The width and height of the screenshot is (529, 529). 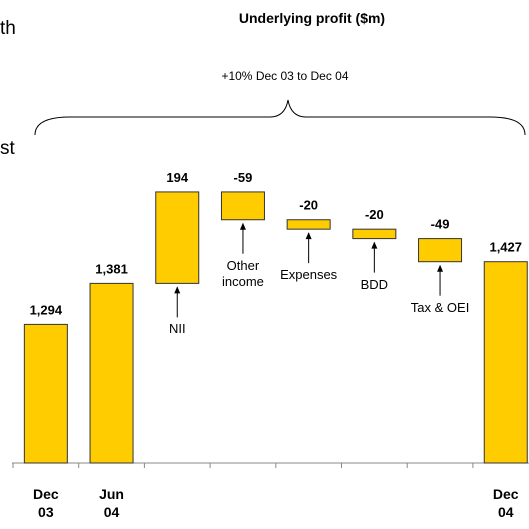 I want to click on note-label: NII, so click(x=177, y=329).